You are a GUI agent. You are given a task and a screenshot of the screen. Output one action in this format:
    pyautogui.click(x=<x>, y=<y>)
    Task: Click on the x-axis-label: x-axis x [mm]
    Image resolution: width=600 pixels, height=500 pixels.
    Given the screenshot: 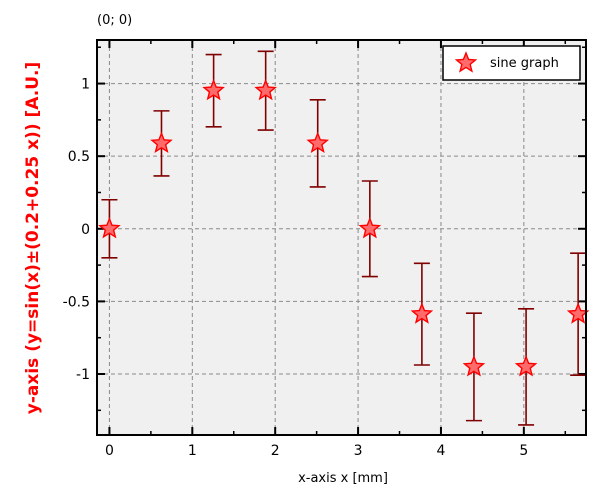 What is the action you would take?
    pyautogui.click(x=343, y=478)
    